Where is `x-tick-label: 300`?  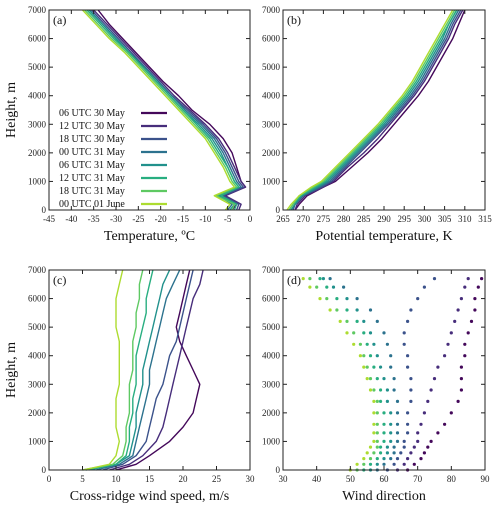 x-tick-label: 300 is located at coordinates (425, 219).